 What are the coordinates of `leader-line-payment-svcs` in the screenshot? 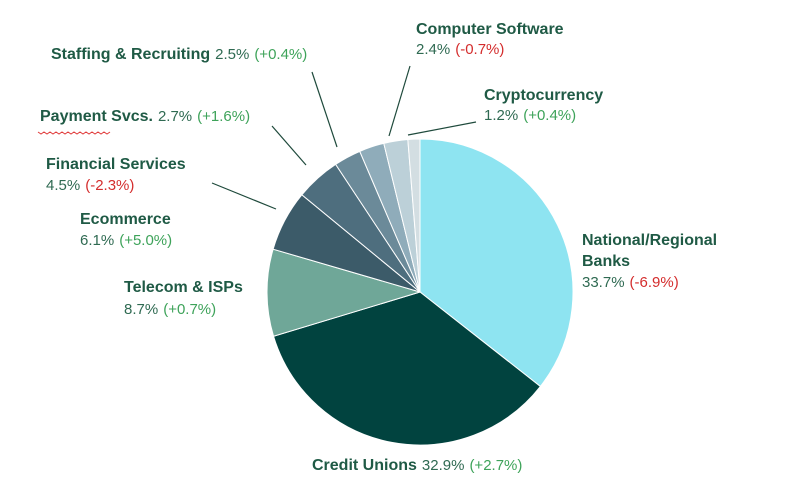 It's located at (289, 145).